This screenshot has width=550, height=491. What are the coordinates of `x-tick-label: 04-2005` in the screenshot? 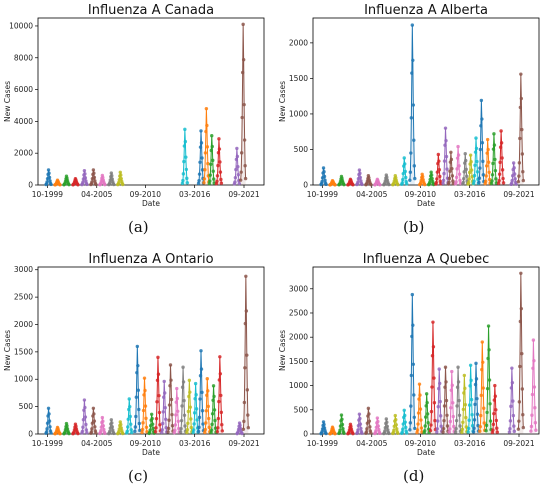 It's located at (97, 443).